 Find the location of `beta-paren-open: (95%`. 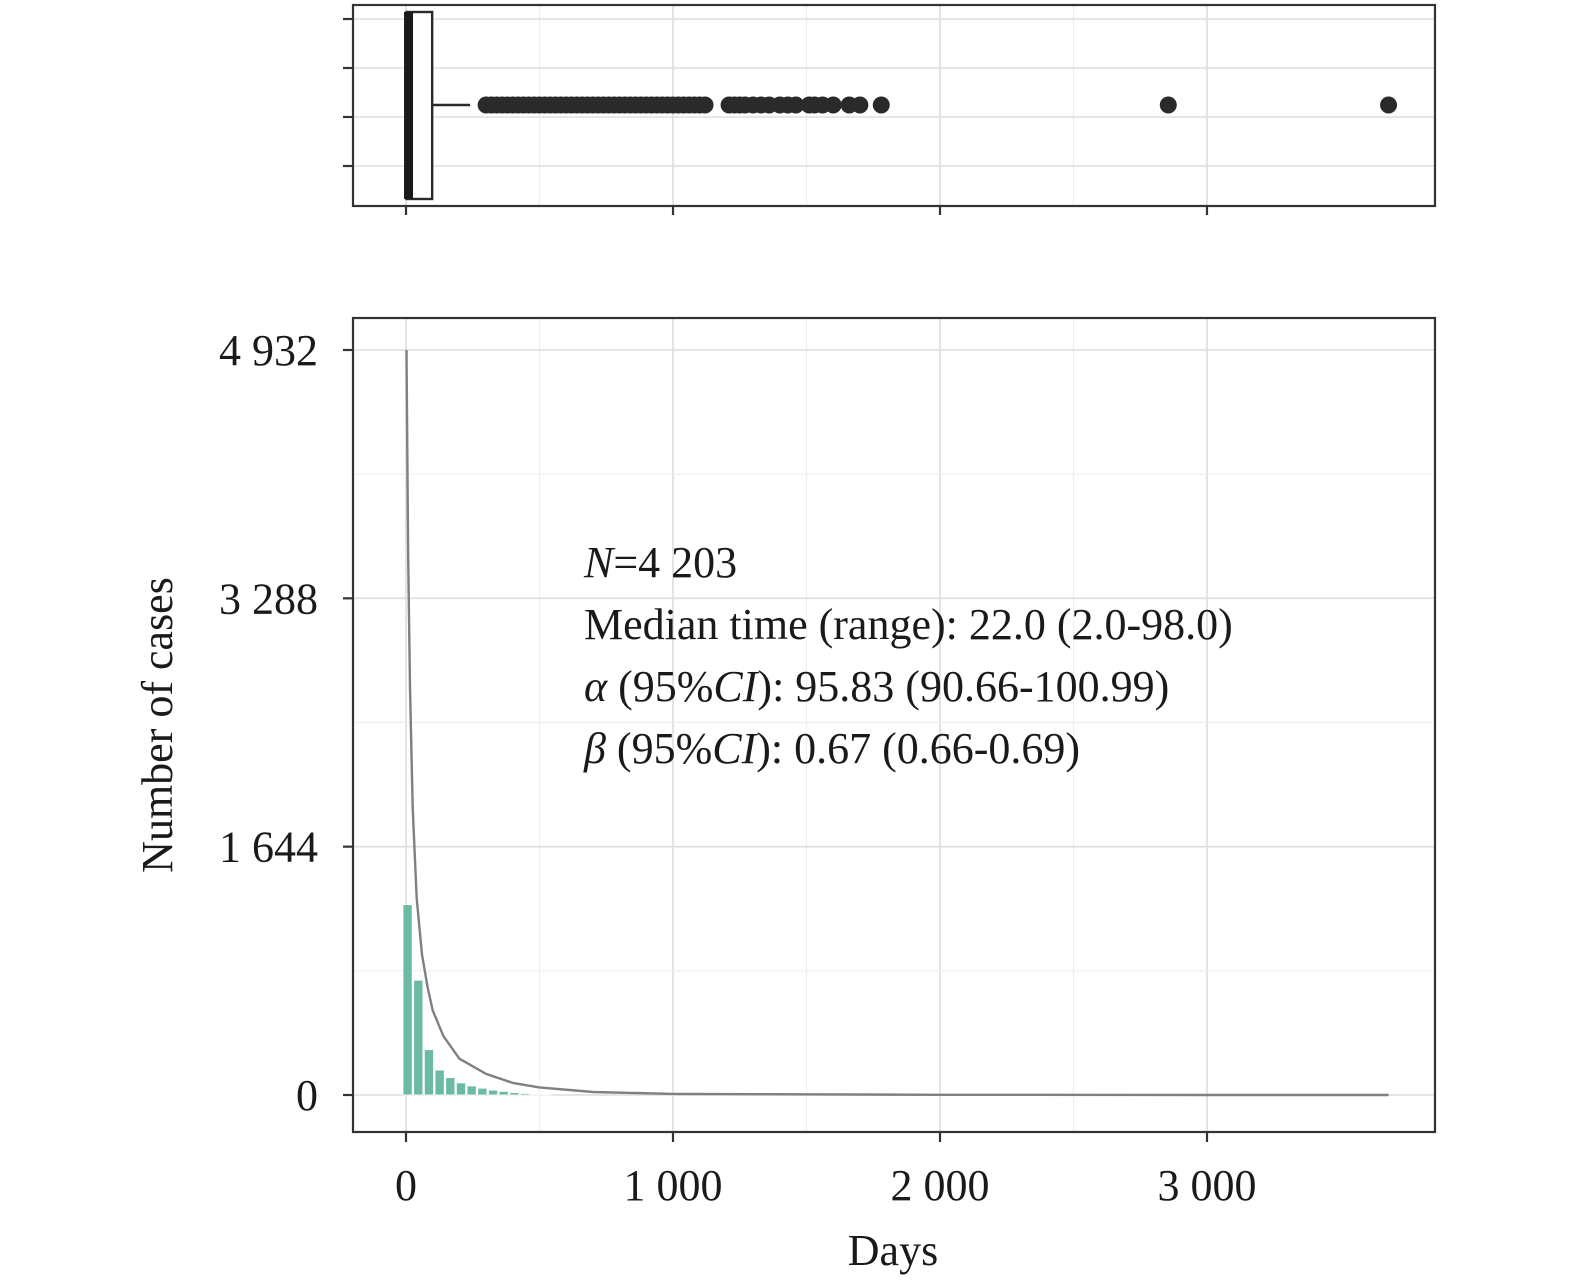

beta-paren-open: (95% is located at coordinates (659, 748).